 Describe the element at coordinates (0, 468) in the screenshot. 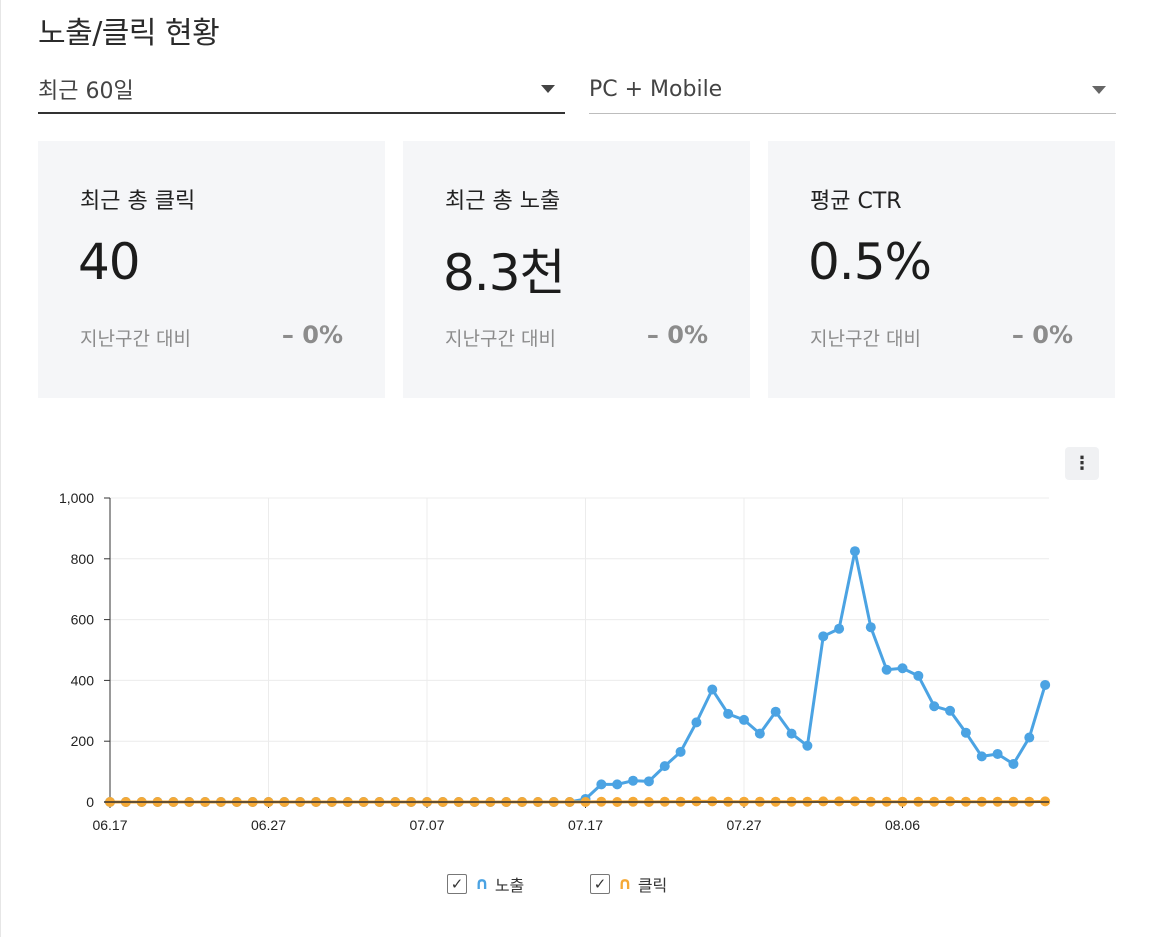

I see `page-left-border` at that location.